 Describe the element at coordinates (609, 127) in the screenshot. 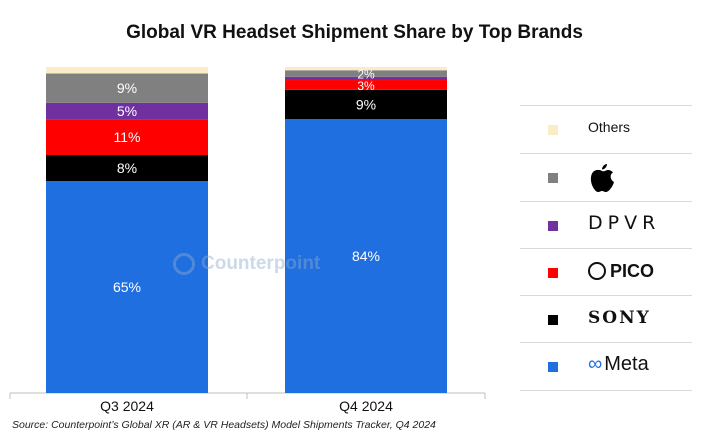

I see `legend-label: Others` at that location.